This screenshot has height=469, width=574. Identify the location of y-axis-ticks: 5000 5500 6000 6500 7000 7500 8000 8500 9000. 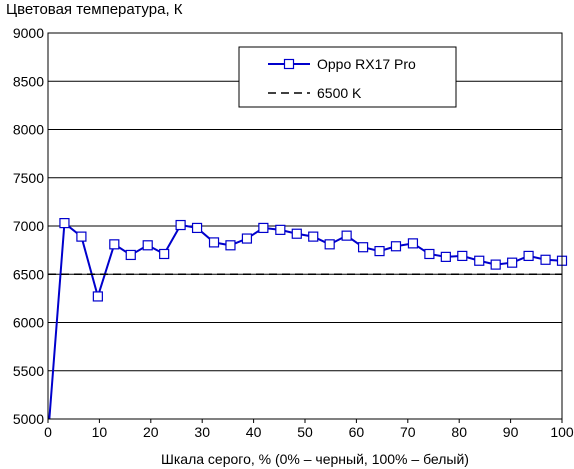
(28, 226).